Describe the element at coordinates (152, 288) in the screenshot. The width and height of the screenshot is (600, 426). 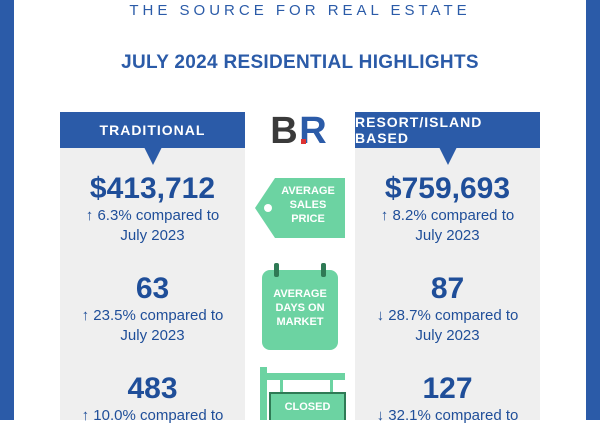
I see `metric-value: 63` at that location.